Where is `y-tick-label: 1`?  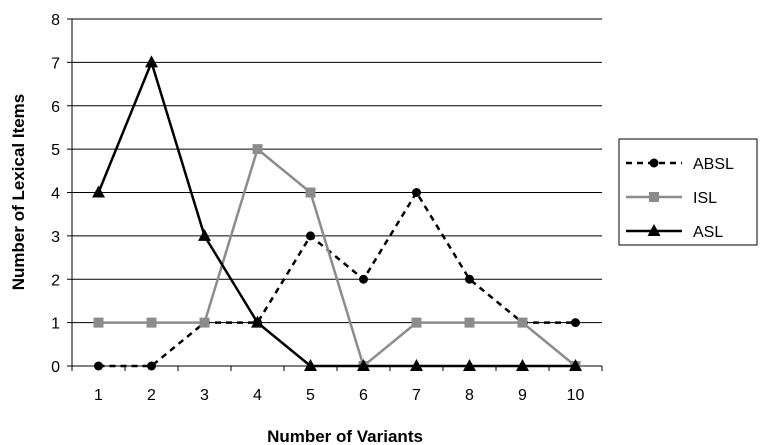
y-tick-label: 1 is located at coordinates (55, 324).